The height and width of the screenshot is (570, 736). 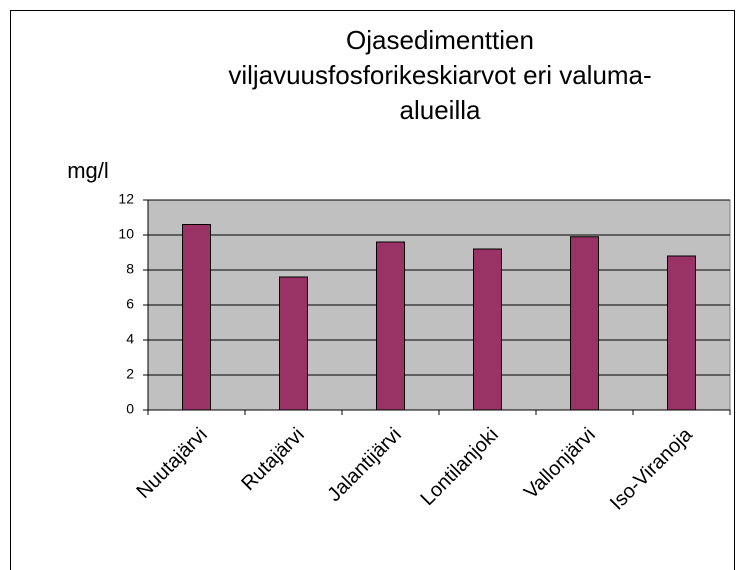 I want to click on chart-title: viljavuusfosforikeskiarvot eri valuma-, so click(x=439, y=75).